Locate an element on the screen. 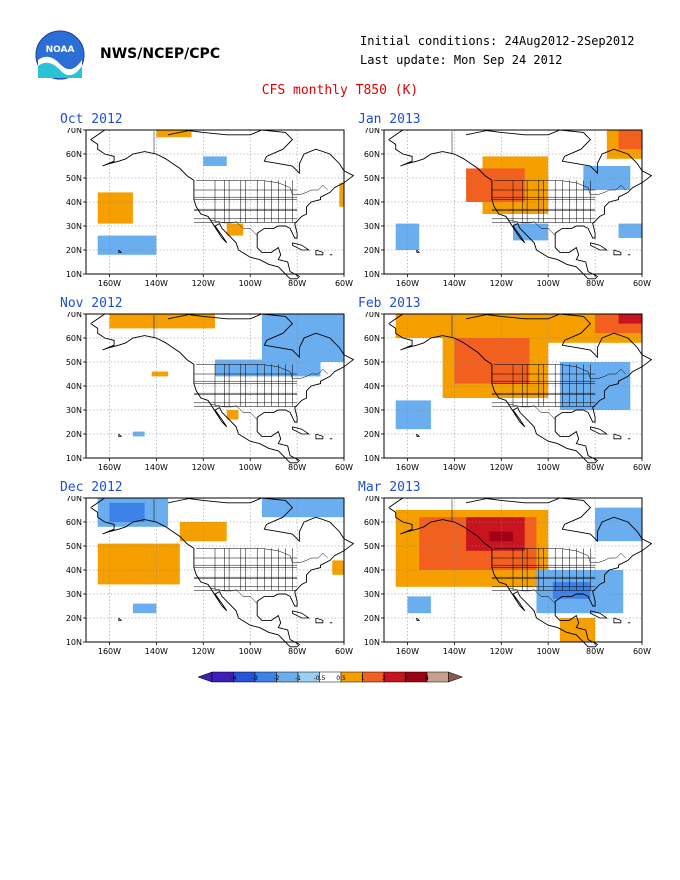 The width and height of the screenshot is (680, 880). lat-tick-label: 50N is located at coordinates (74, 546).